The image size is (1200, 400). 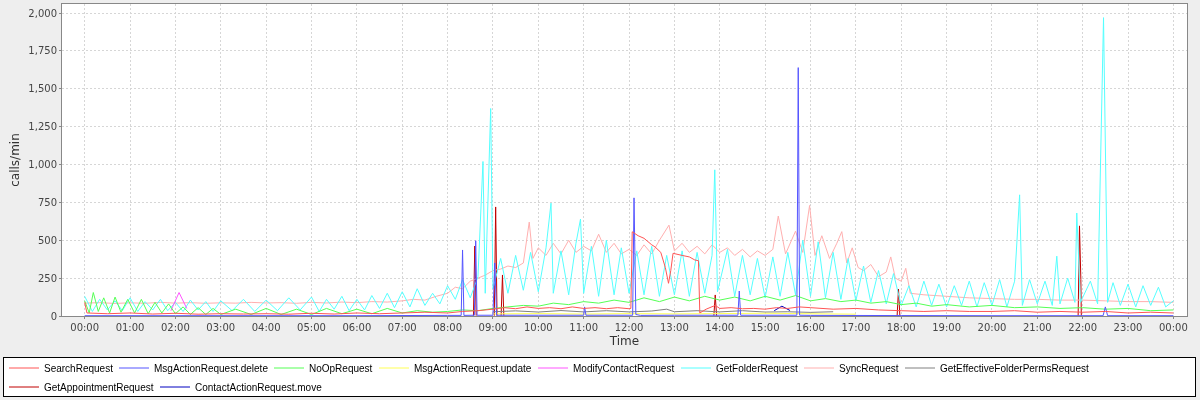 I want to click on legend-label: SyncRequest, so click(x=869, y=368).